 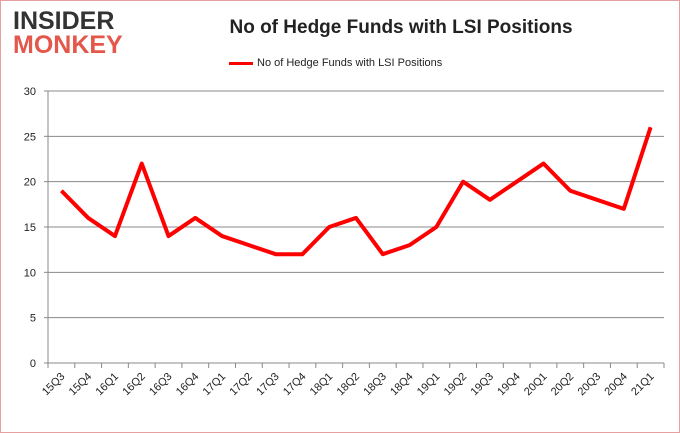 What do you see at coordinates (295, 385) in the screenshot?
I see `x-tick-label: 17Q4` at bounding box center [295, 385].